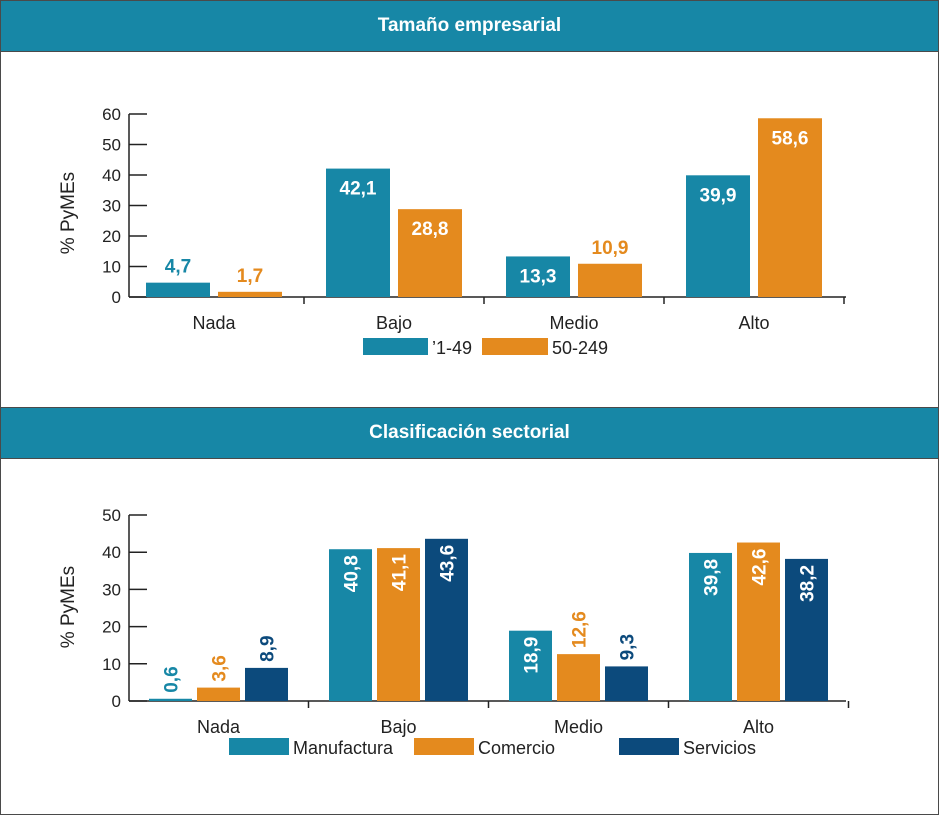  I want to click on bar-149-bajo, so click(358, 232).